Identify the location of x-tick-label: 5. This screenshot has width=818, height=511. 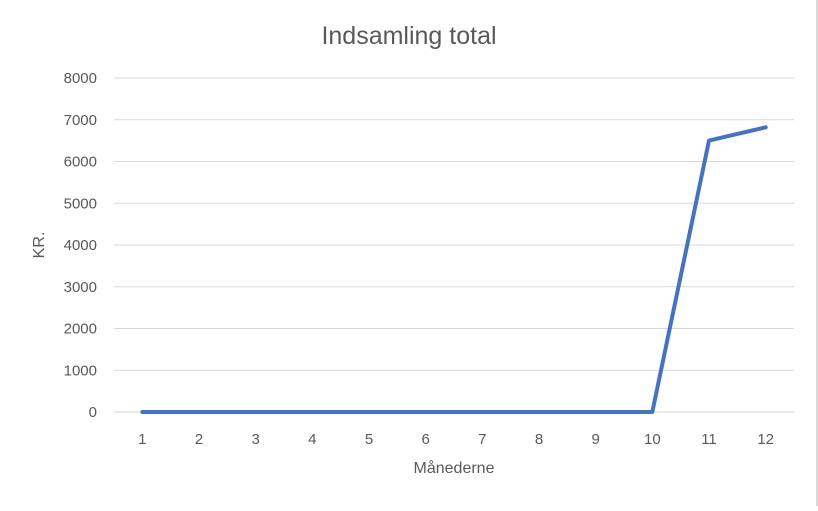
(369, 439).